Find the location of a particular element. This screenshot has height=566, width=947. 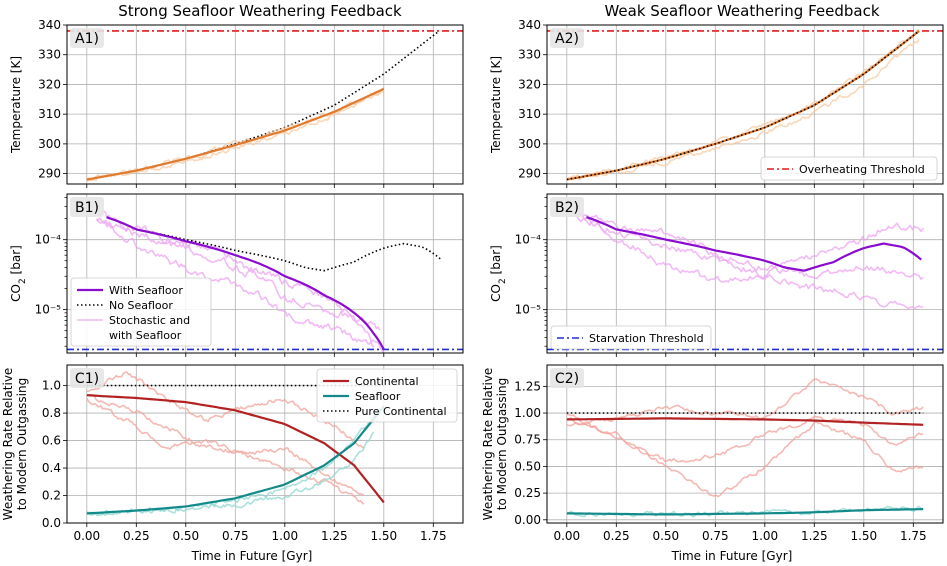

panel-b2: 10⁻⁵ 10⁻⁴ CO2 [bar] B2) Starvation Threshold is located at coordinates (716, 275).